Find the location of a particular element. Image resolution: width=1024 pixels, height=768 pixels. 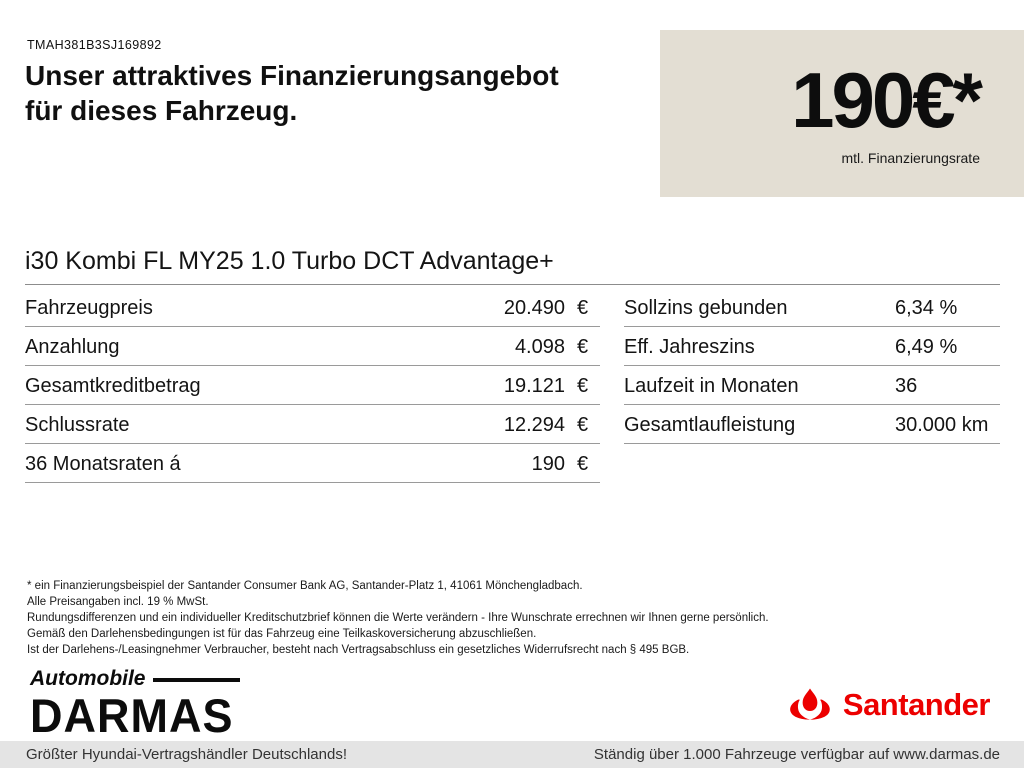

santander-logo-wordmark: Santander is located at coordinates (916, 704).